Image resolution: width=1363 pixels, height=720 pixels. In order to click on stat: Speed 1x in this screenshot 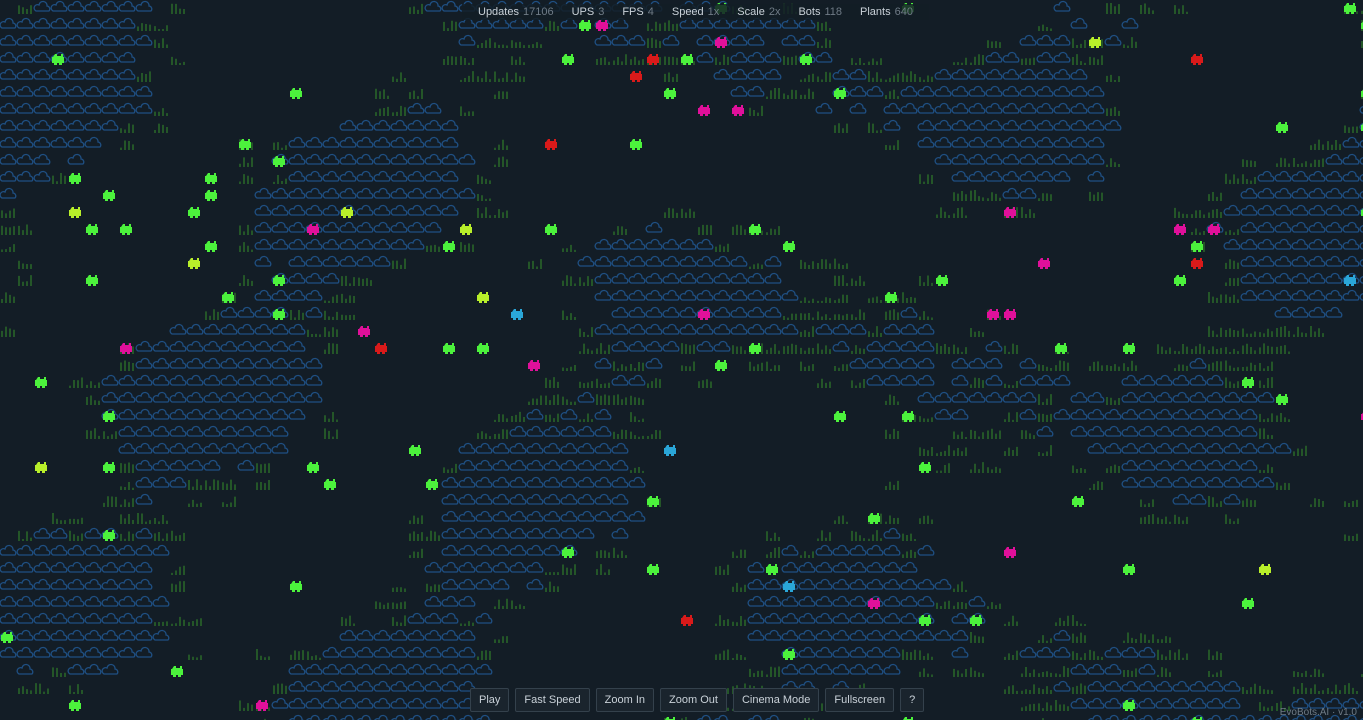, I will do `click(695, 12)`.